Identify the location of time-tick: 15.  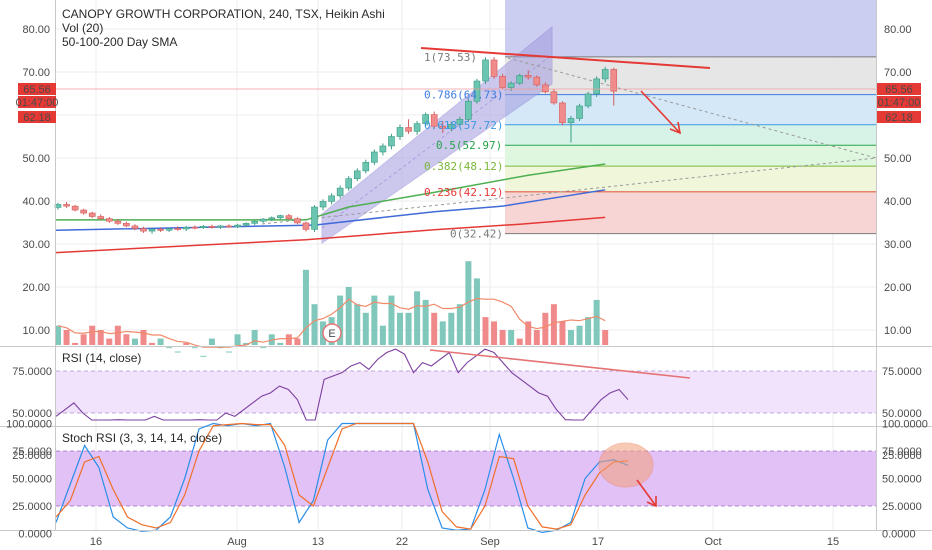
(833, 542).